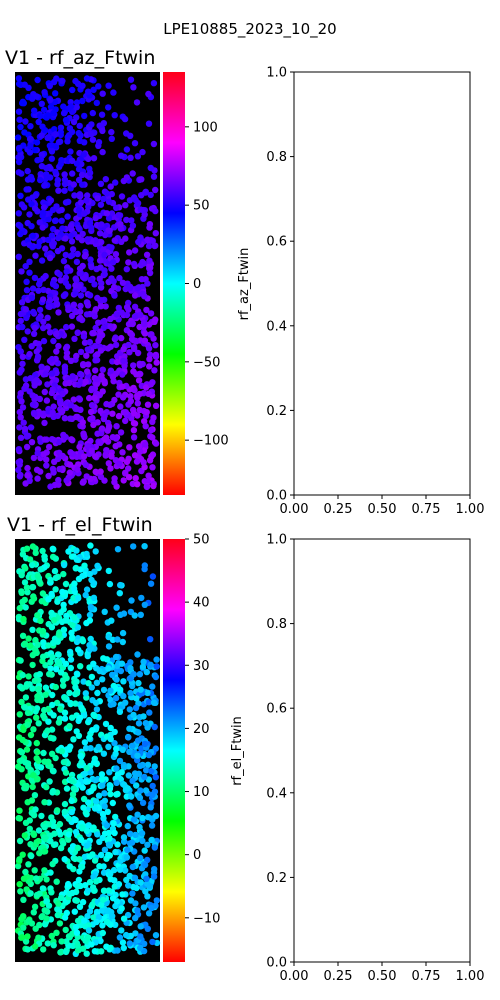  What do you see at coordinates (338, 509) in the screenshot?
I see `az-xtick-label: 0.25` at bounding box center [338, 509].